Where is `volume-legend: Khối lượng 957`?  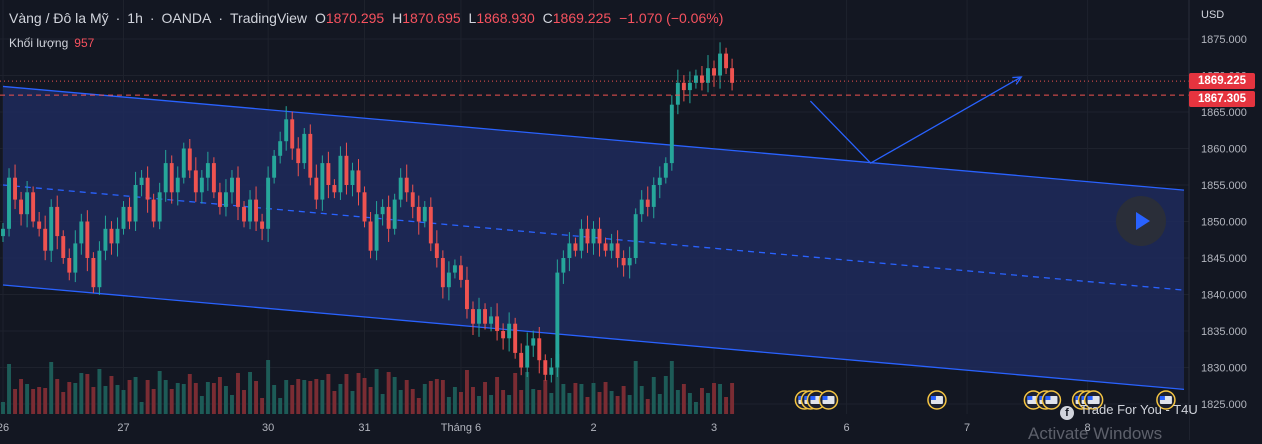
volume-legend: Khối lượng 957 is located at coordinates (51, 43).